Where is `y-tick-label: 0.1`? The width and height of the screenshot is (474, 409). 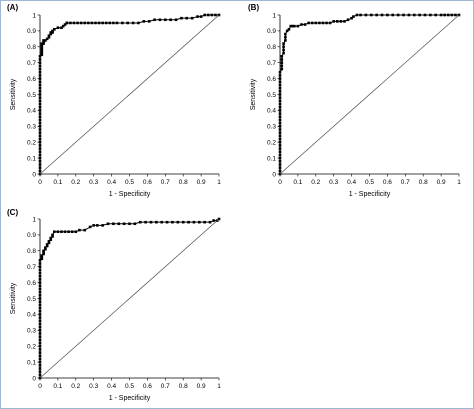 y-tick-label: 0.1 is located at coordinates (271, 158).